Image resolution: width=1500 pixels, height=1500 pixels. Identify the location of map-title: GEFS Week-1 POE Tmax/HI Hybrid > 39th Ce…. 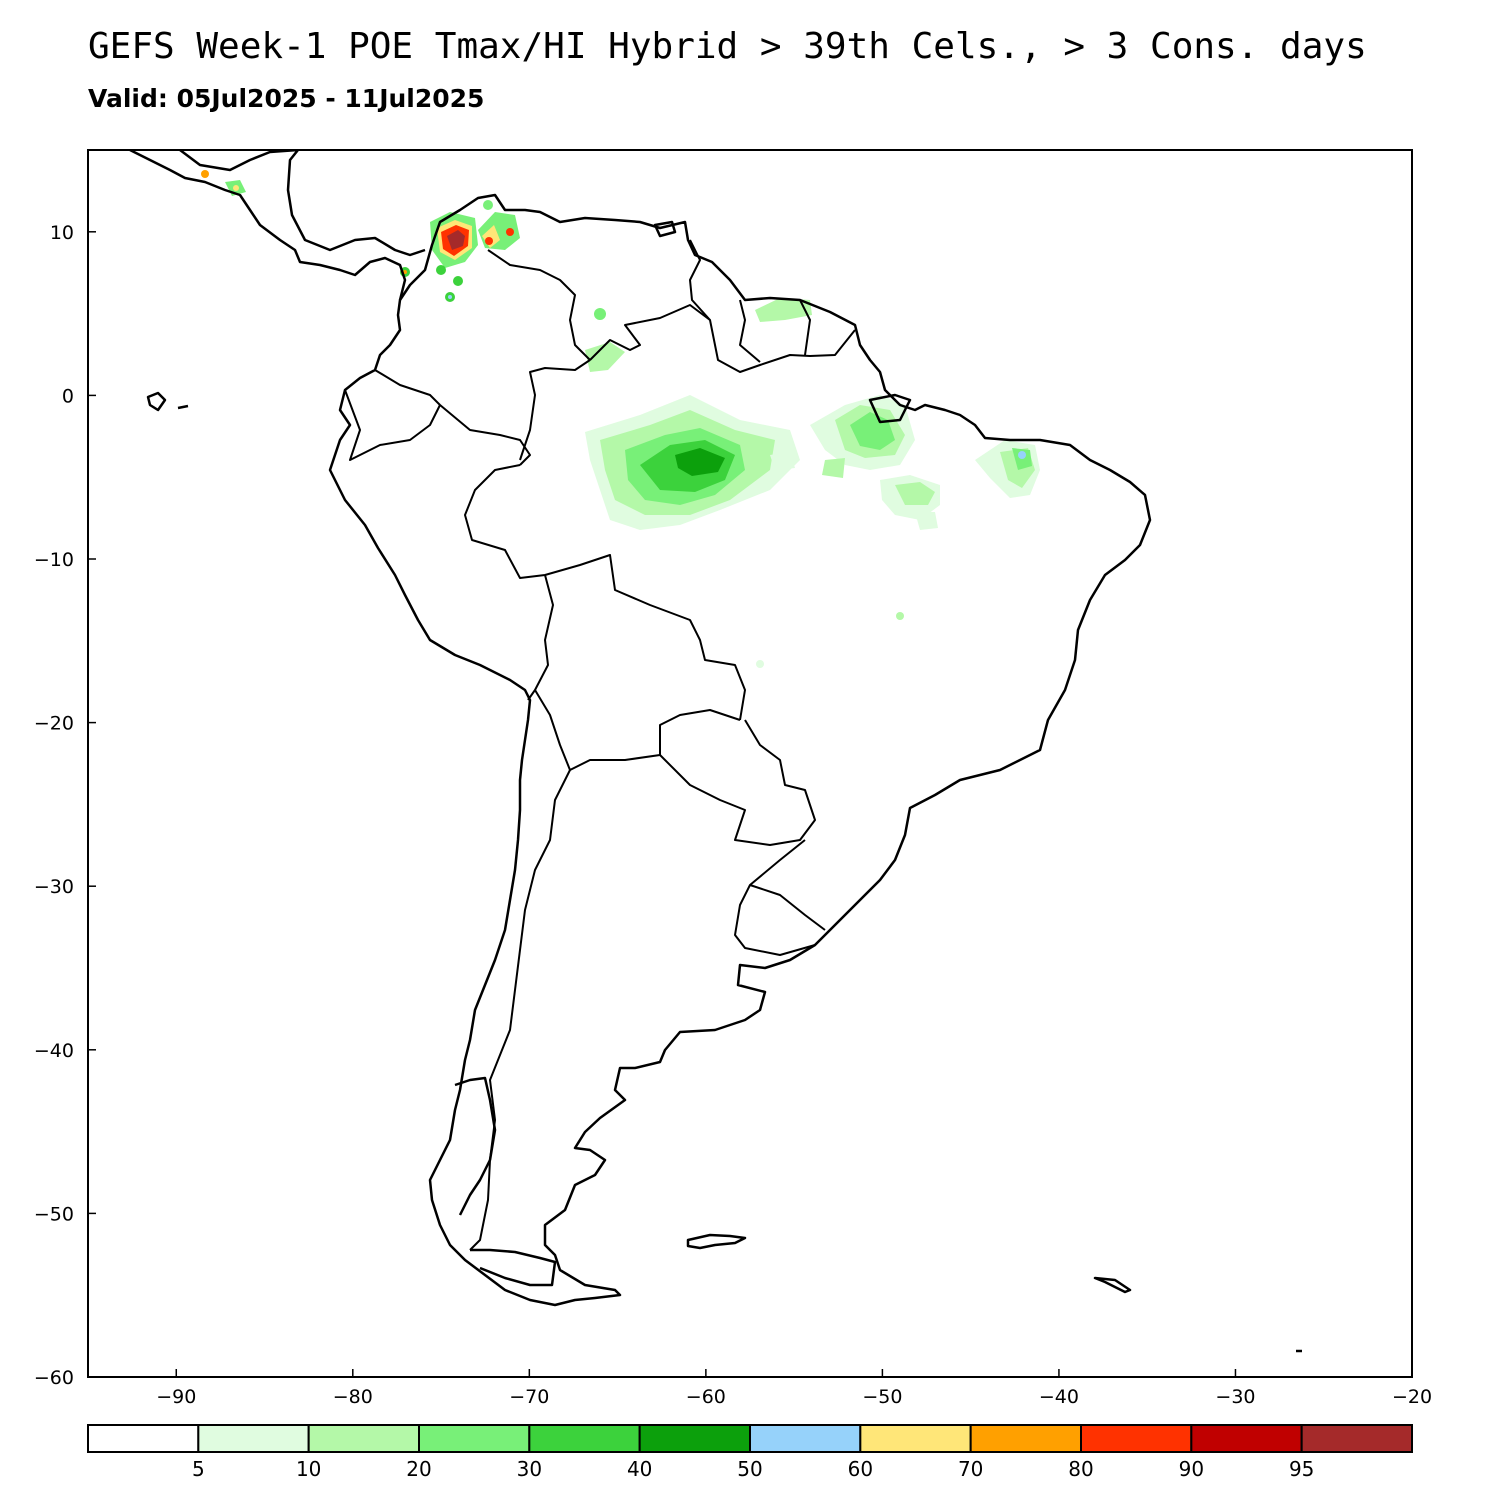
(727, 46).